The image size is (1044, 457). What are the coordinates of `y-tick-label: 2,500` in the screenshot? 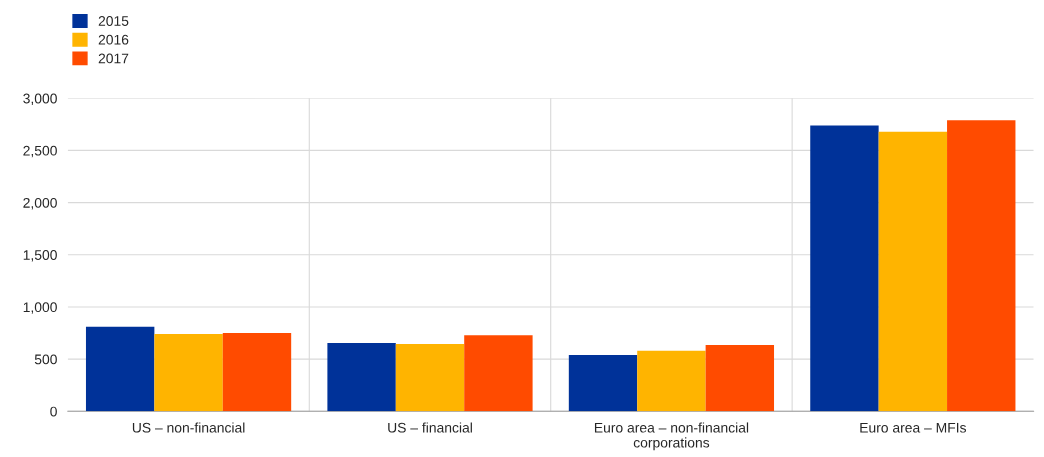 It's located at (40, 151).